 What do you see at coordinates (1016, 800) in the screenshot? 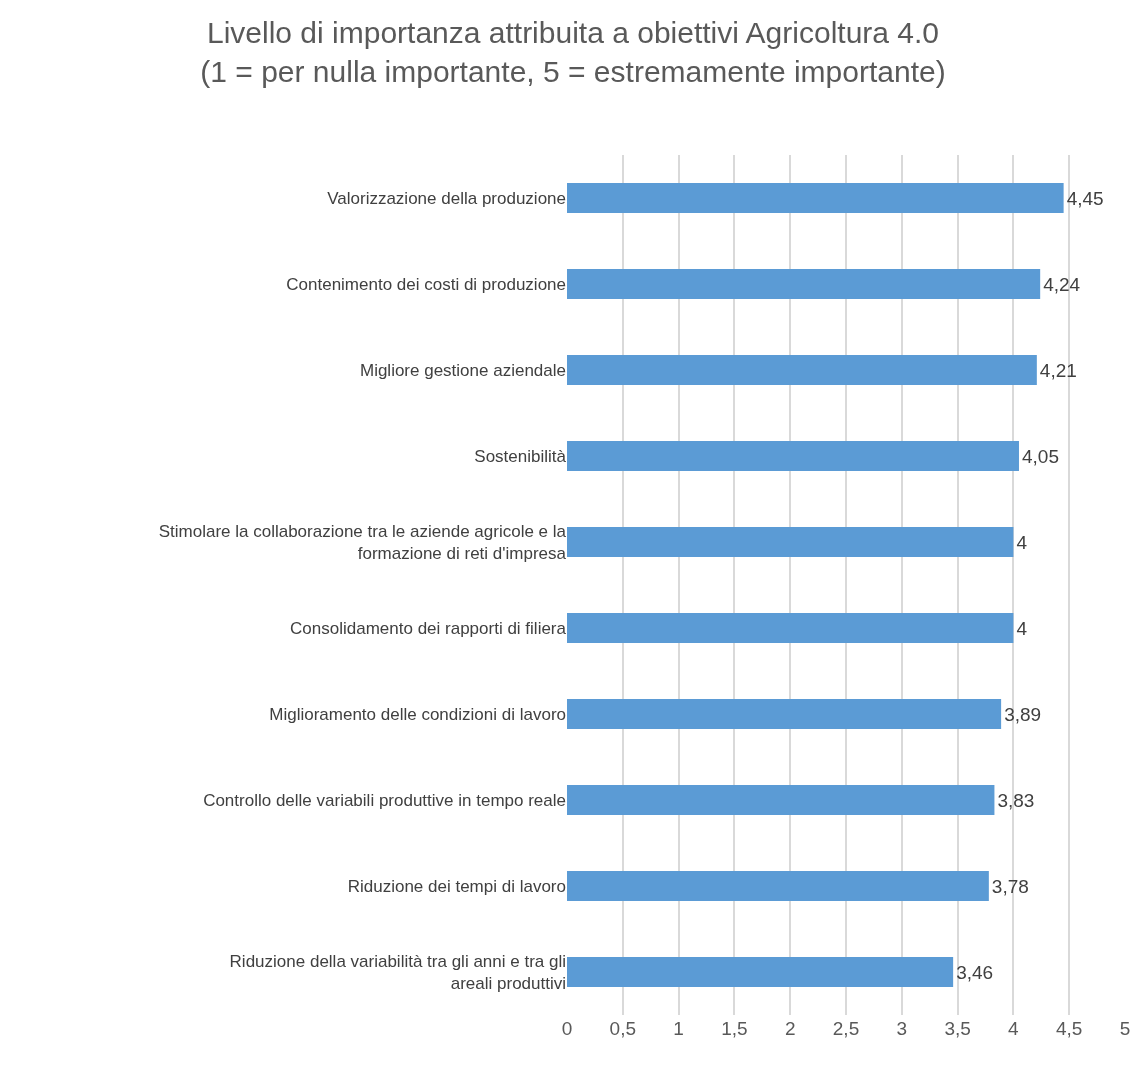
I see `data-label: 3,83` at bounding box center [1016, 800].